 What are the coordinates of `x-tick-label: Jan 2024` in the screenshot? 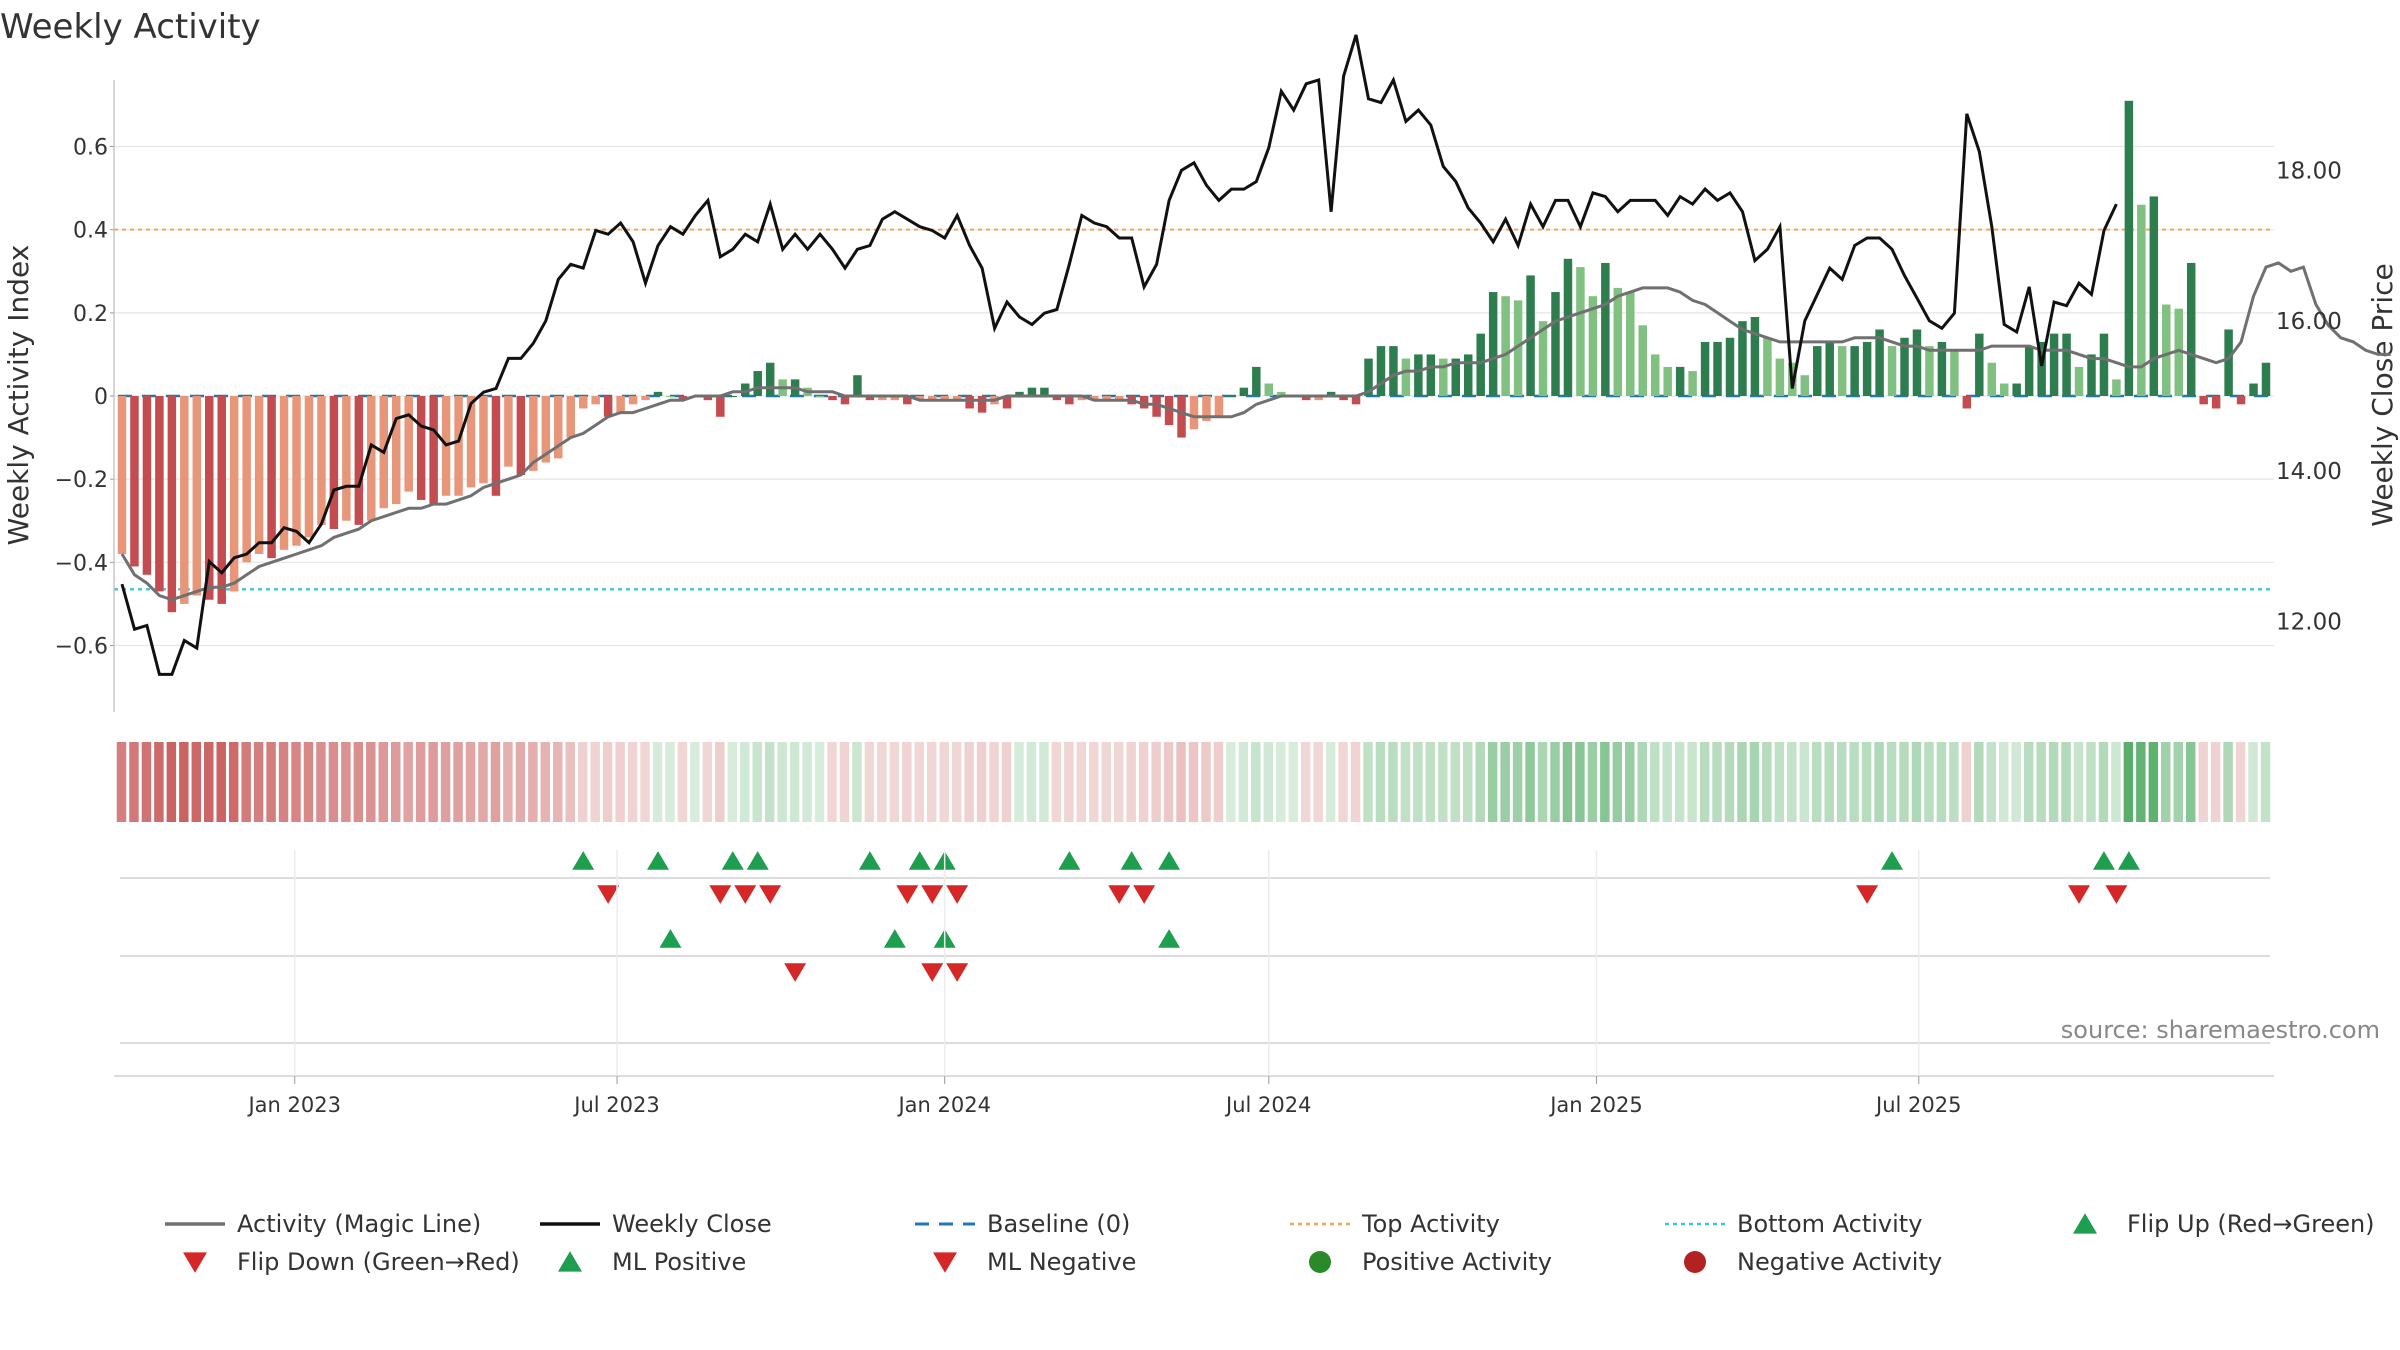 It's located at (943, 1105).